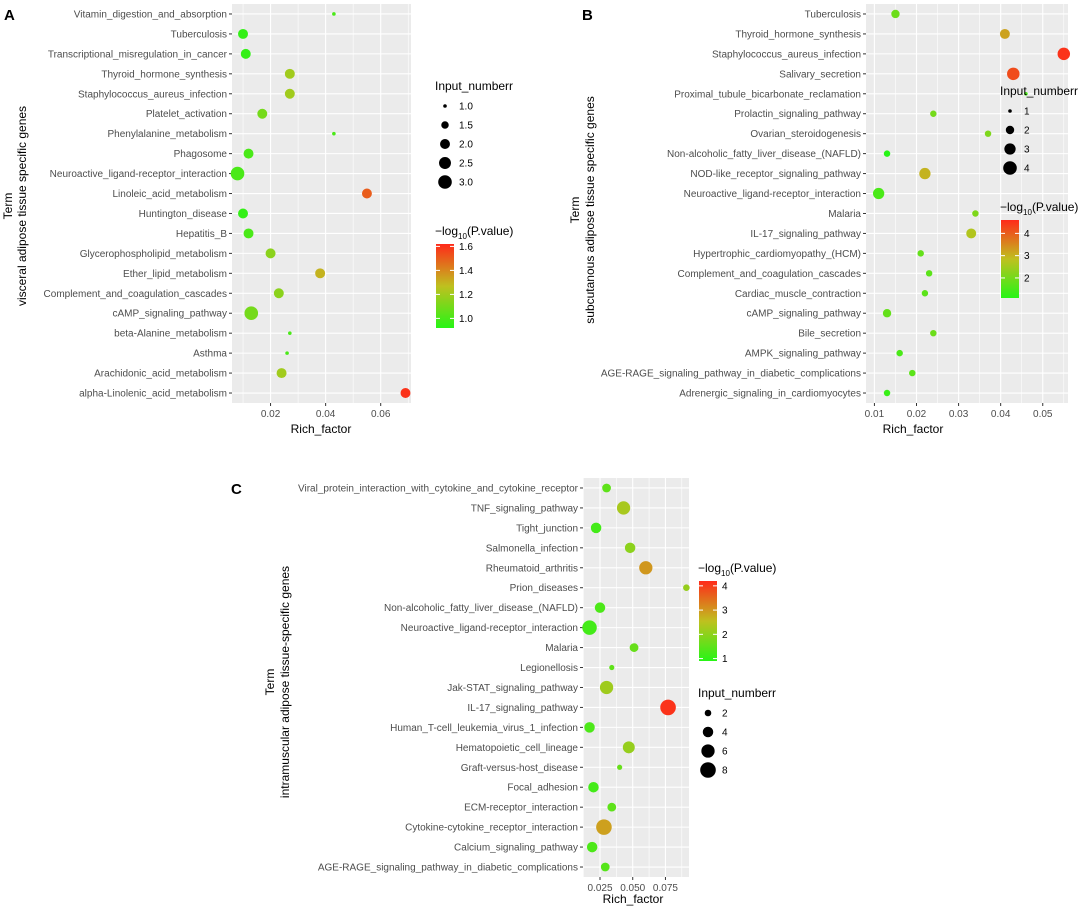 The height and width of the screenshot is (909, 1084). What do you see at coordinates (169, 194) in the screenshot?
I see `term-label: Linoleic_acid_metabolism` at bounding box center [169, 194].